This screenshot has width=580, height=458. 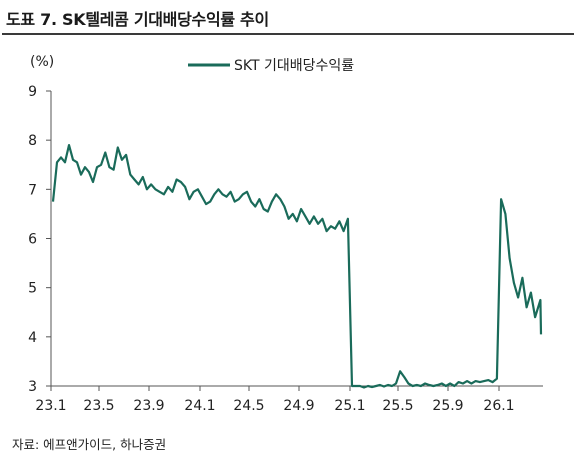 I want to click on y-tick-labels: 3 4 5 6 7 8 9, so click(x=39, y=239).